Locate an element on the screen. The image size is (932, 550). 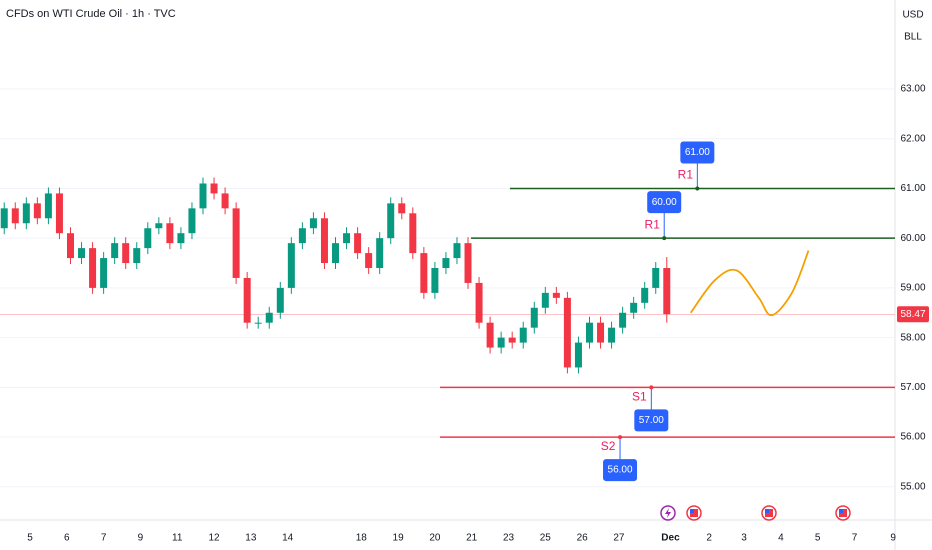
current-price-label: 58.47 is located at coordinates (912, 314).